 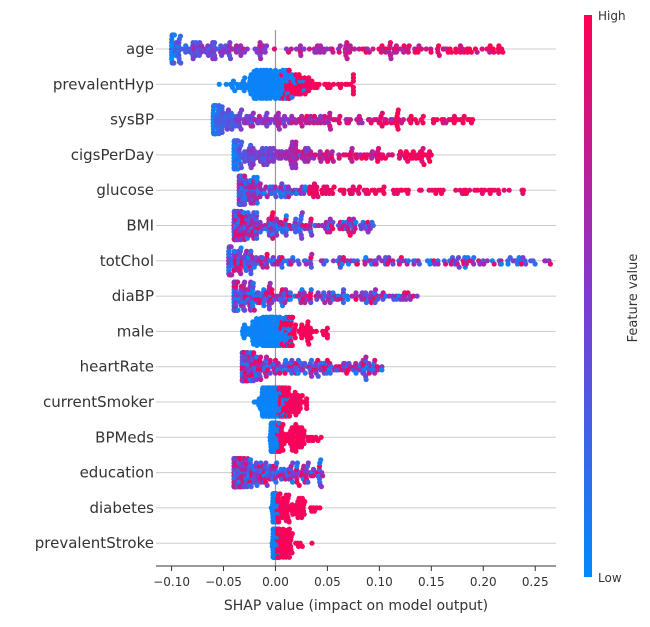 What do you see at coordinates (133, 296) in the screenshot?
I see `feature-label: diaBP` at bounding box center [133, 296].